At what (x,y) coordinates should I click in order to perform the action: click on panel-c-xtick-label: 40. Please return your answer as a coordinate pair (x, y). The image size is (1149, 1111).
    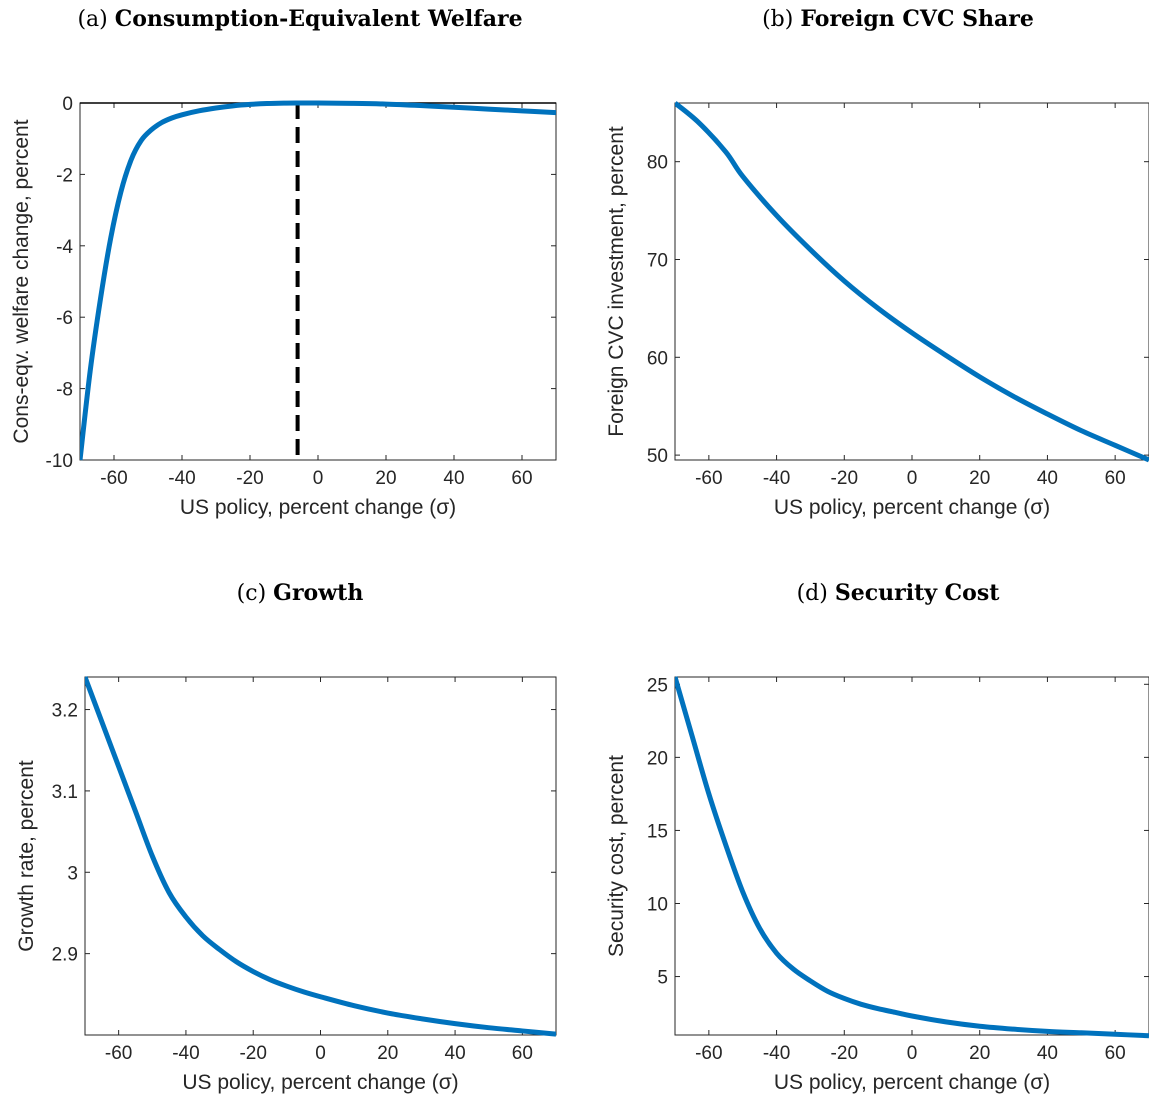
    Looking at the image, I should click on (455, 1053).